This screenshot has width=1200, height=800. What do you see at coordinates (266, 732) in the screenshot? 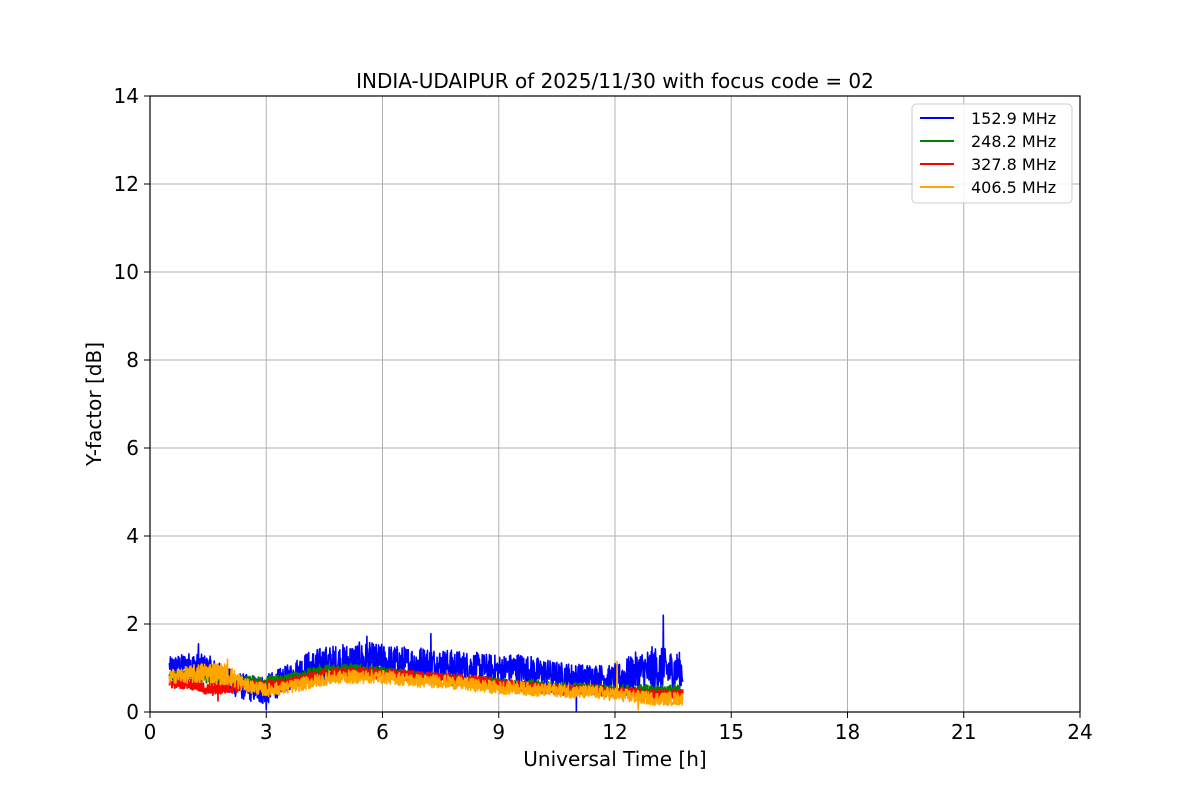
I see `x-tick-label: 3` at bounding box center [266, 732].